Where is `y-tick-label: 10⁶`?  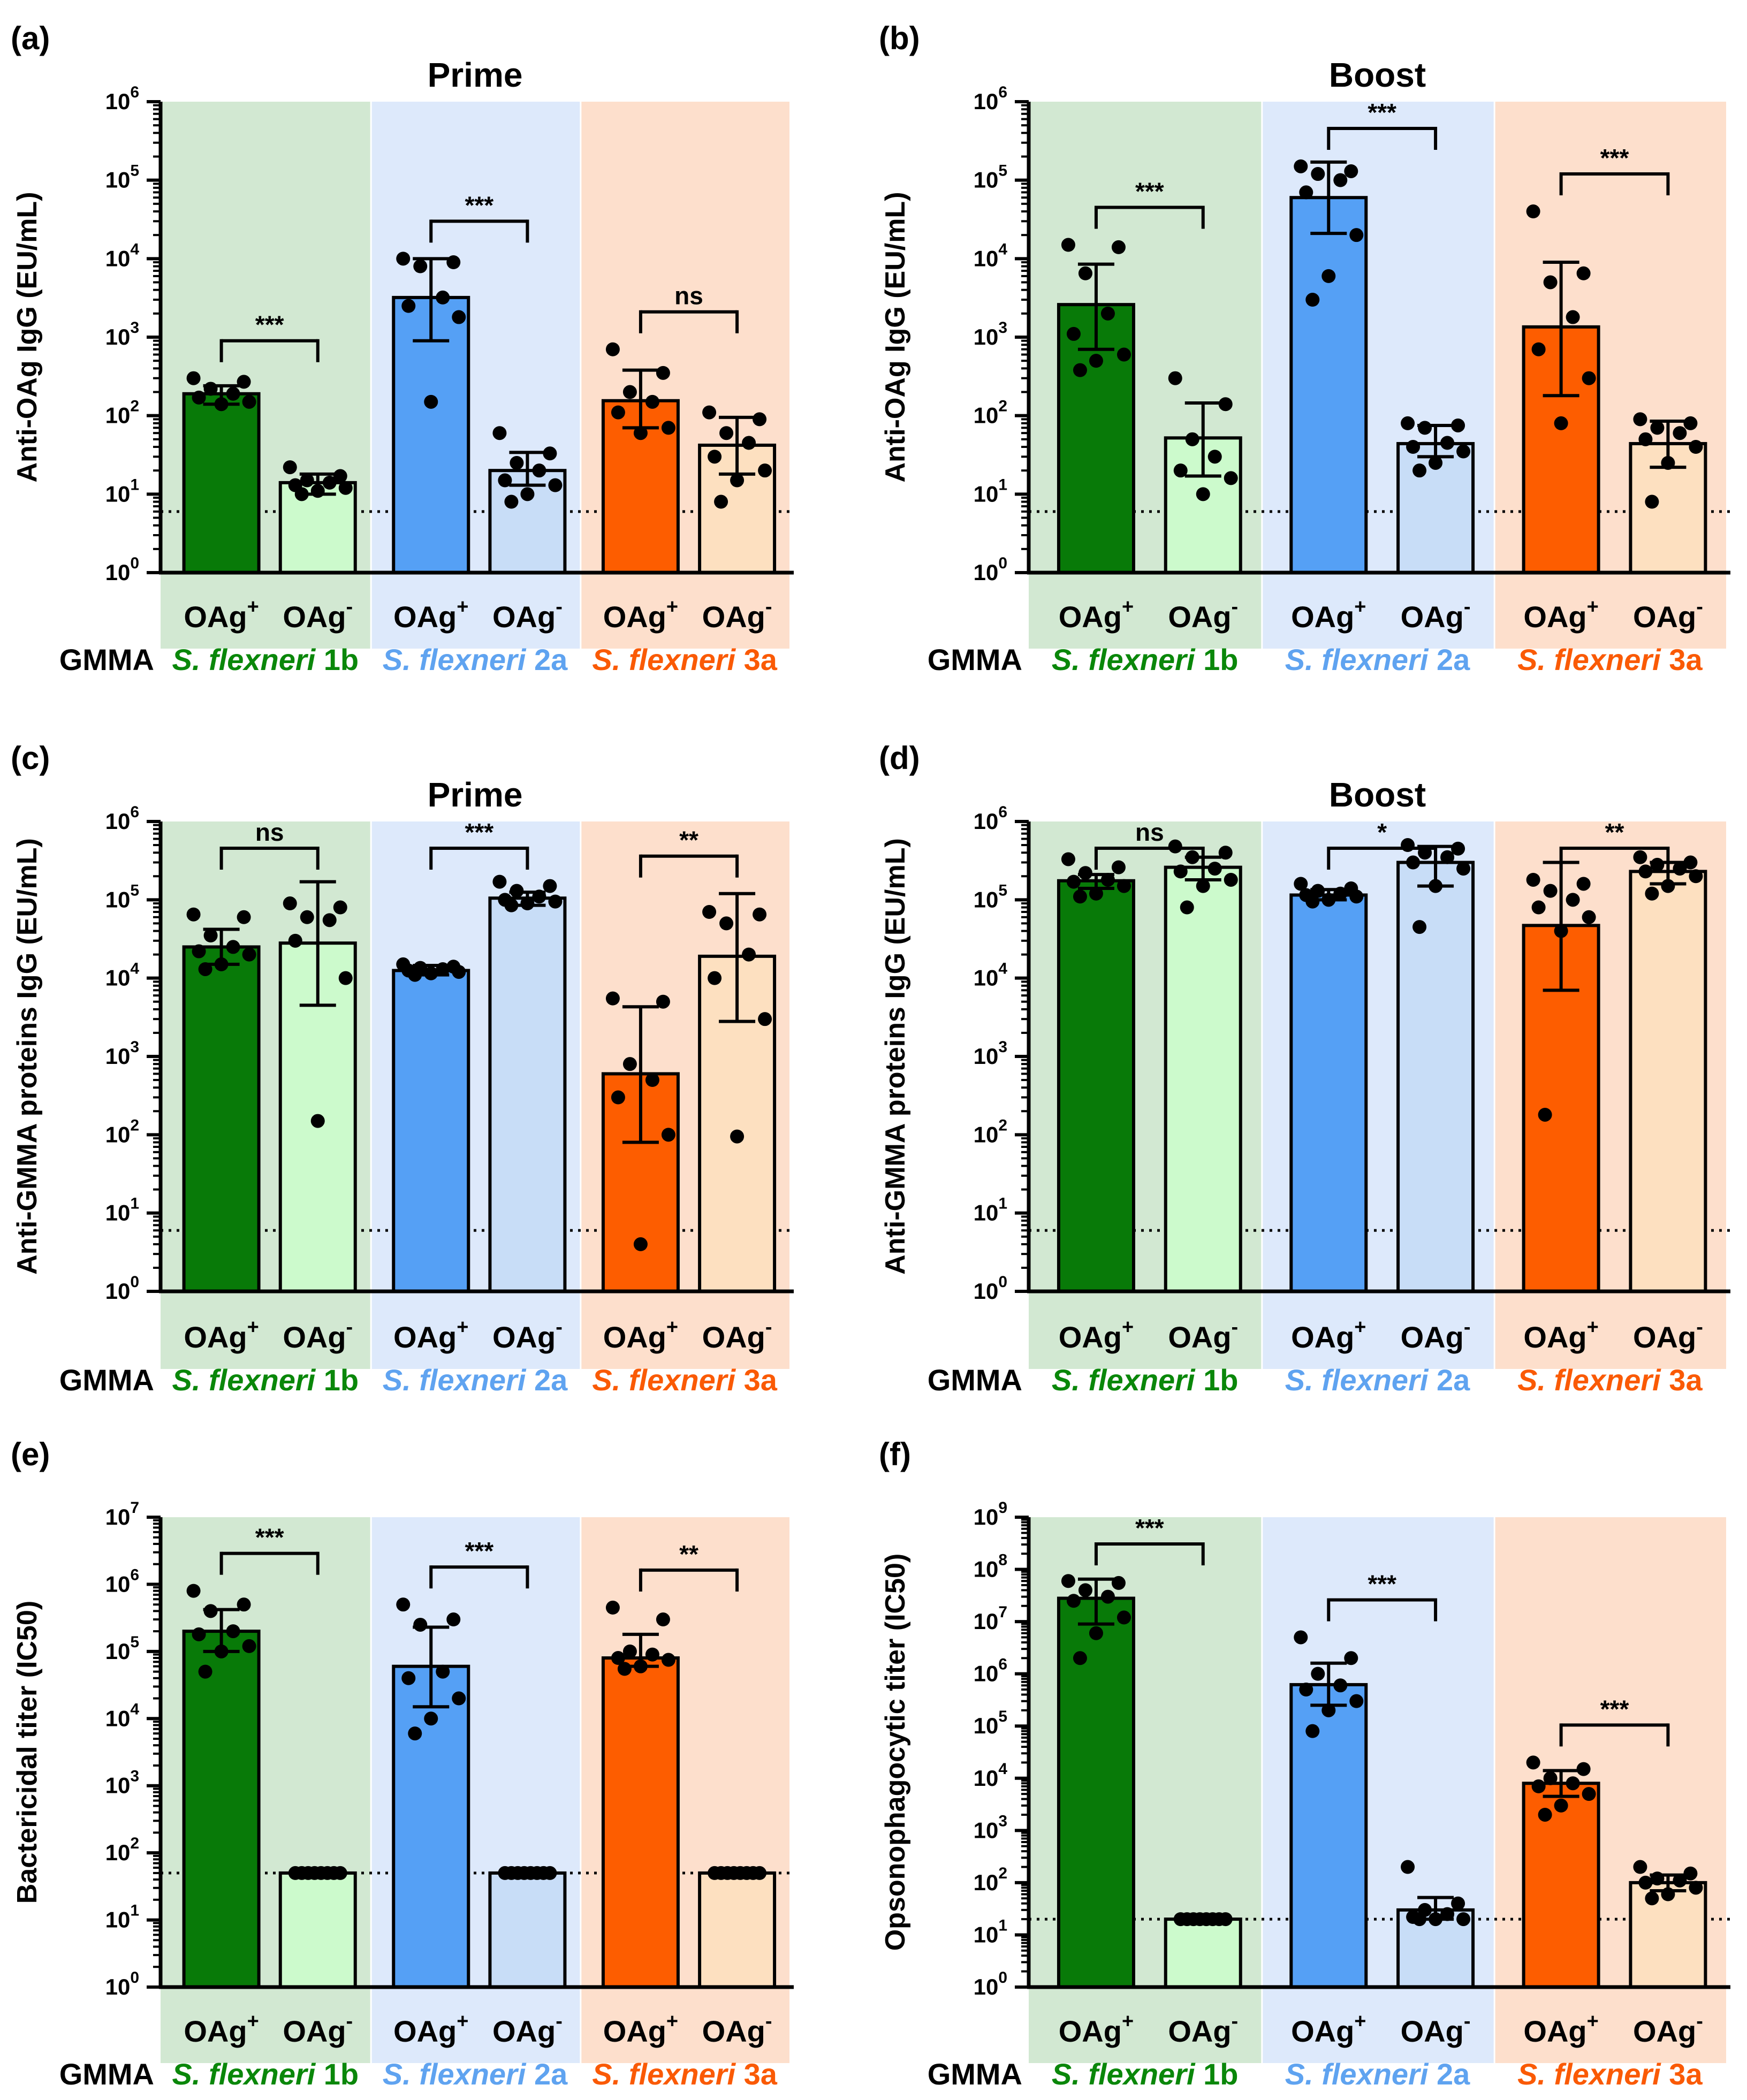
y-tick-label: 10⁶ is located at coordinates (122, 1581).